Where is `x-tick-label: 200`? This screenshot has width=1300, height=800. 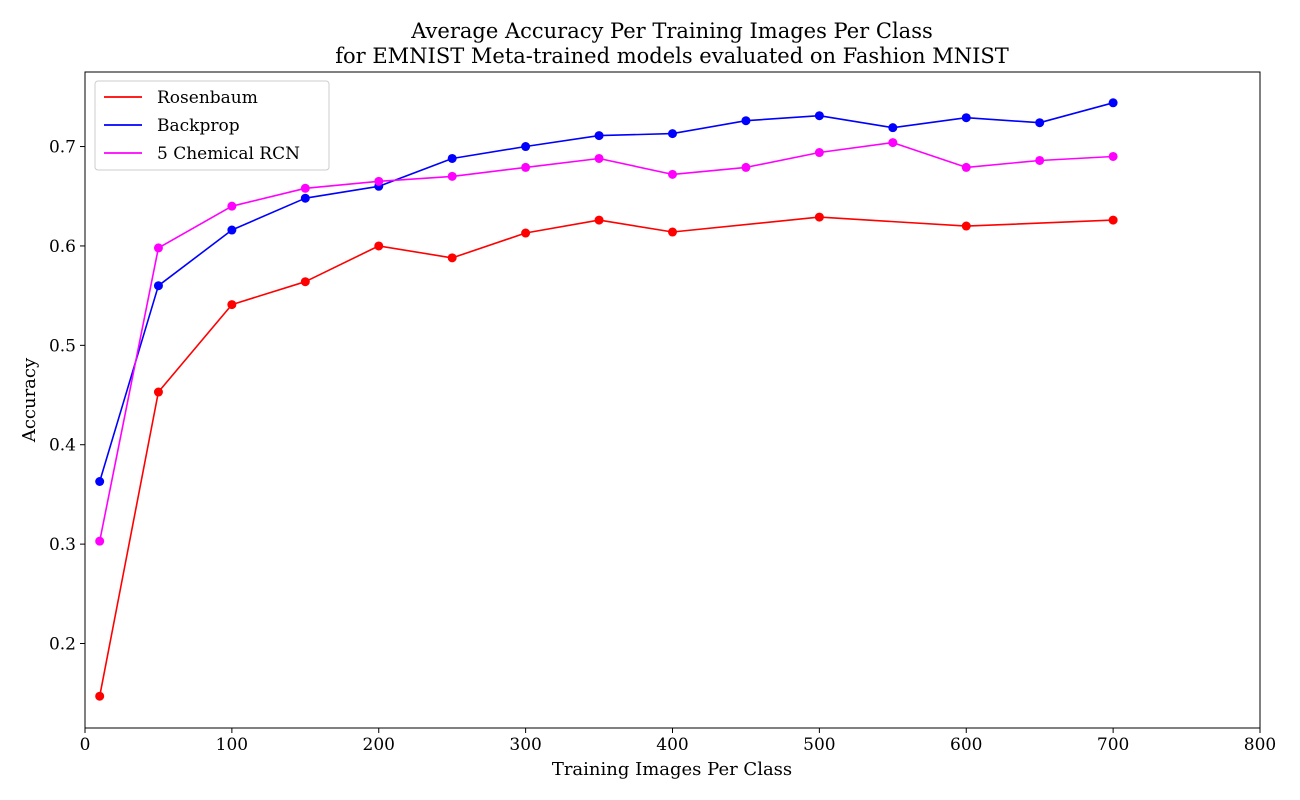
x-tick-label: 200 is located at coordinates (379, 745).